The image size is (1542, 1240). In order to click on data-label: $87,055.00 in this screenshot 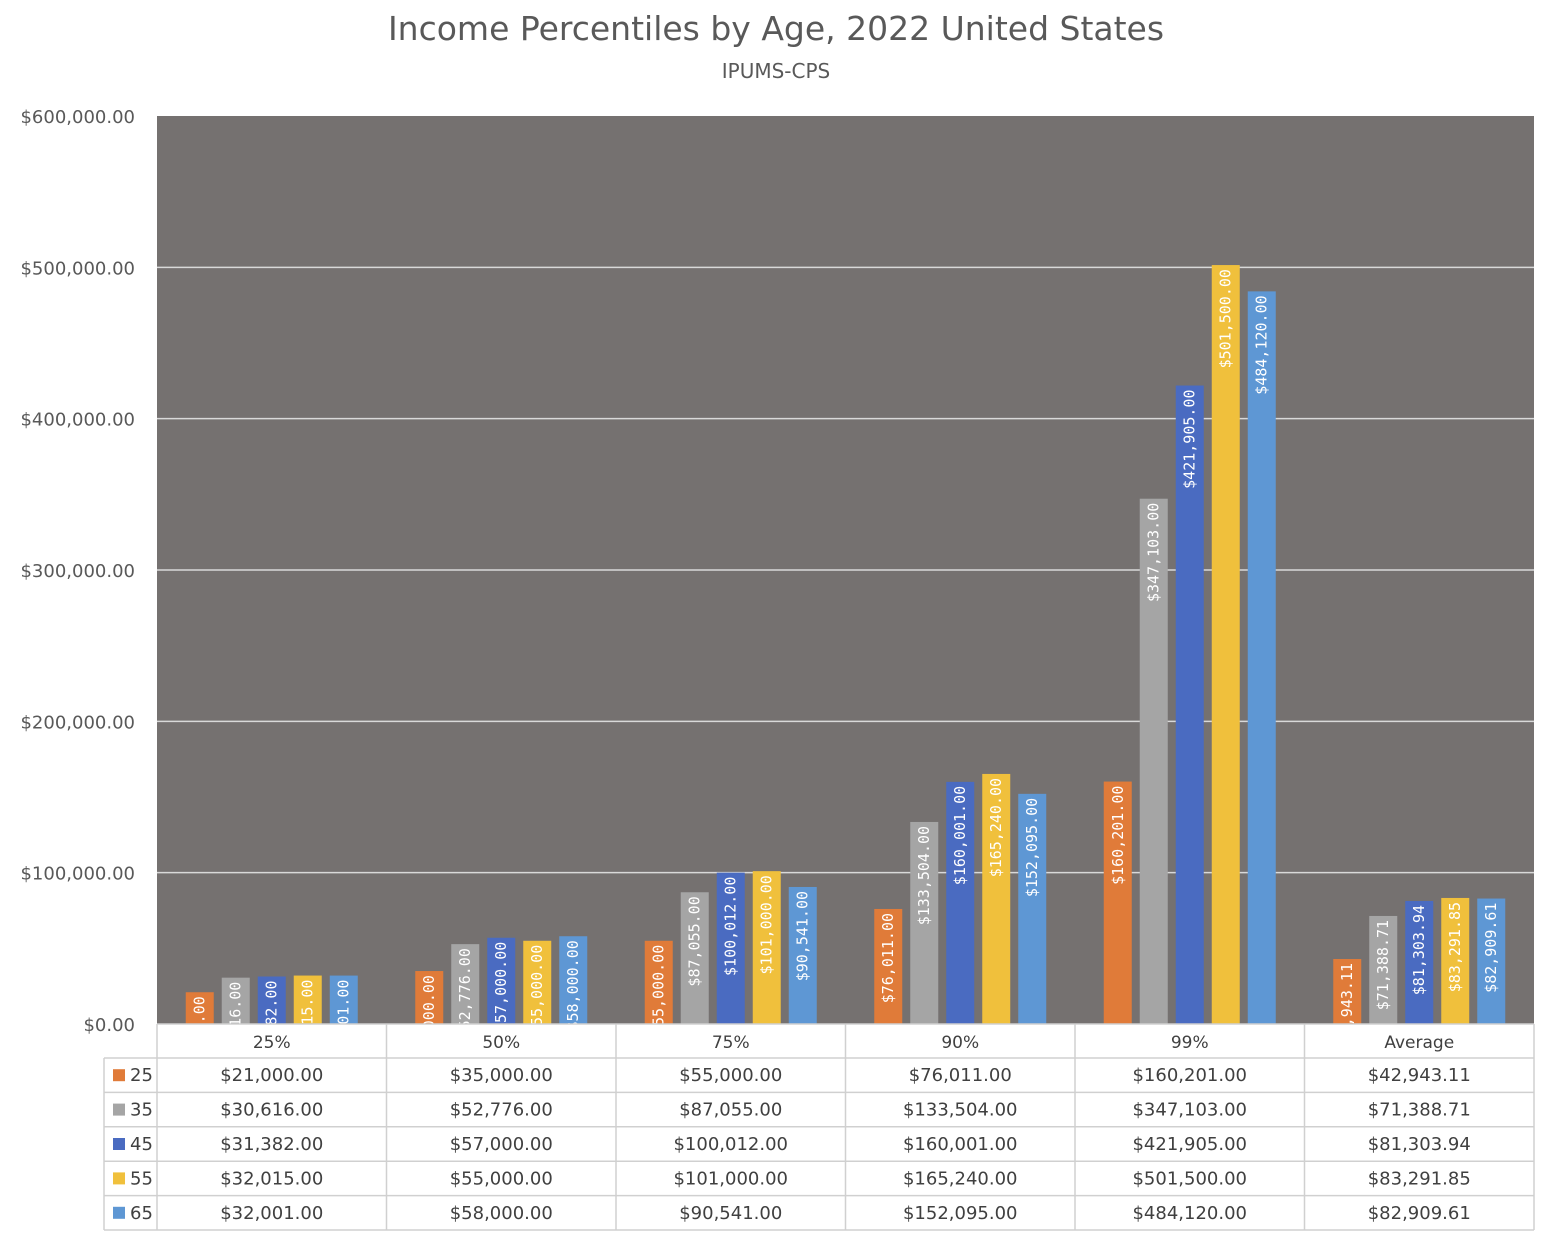, I will do `click(695, 941)`.